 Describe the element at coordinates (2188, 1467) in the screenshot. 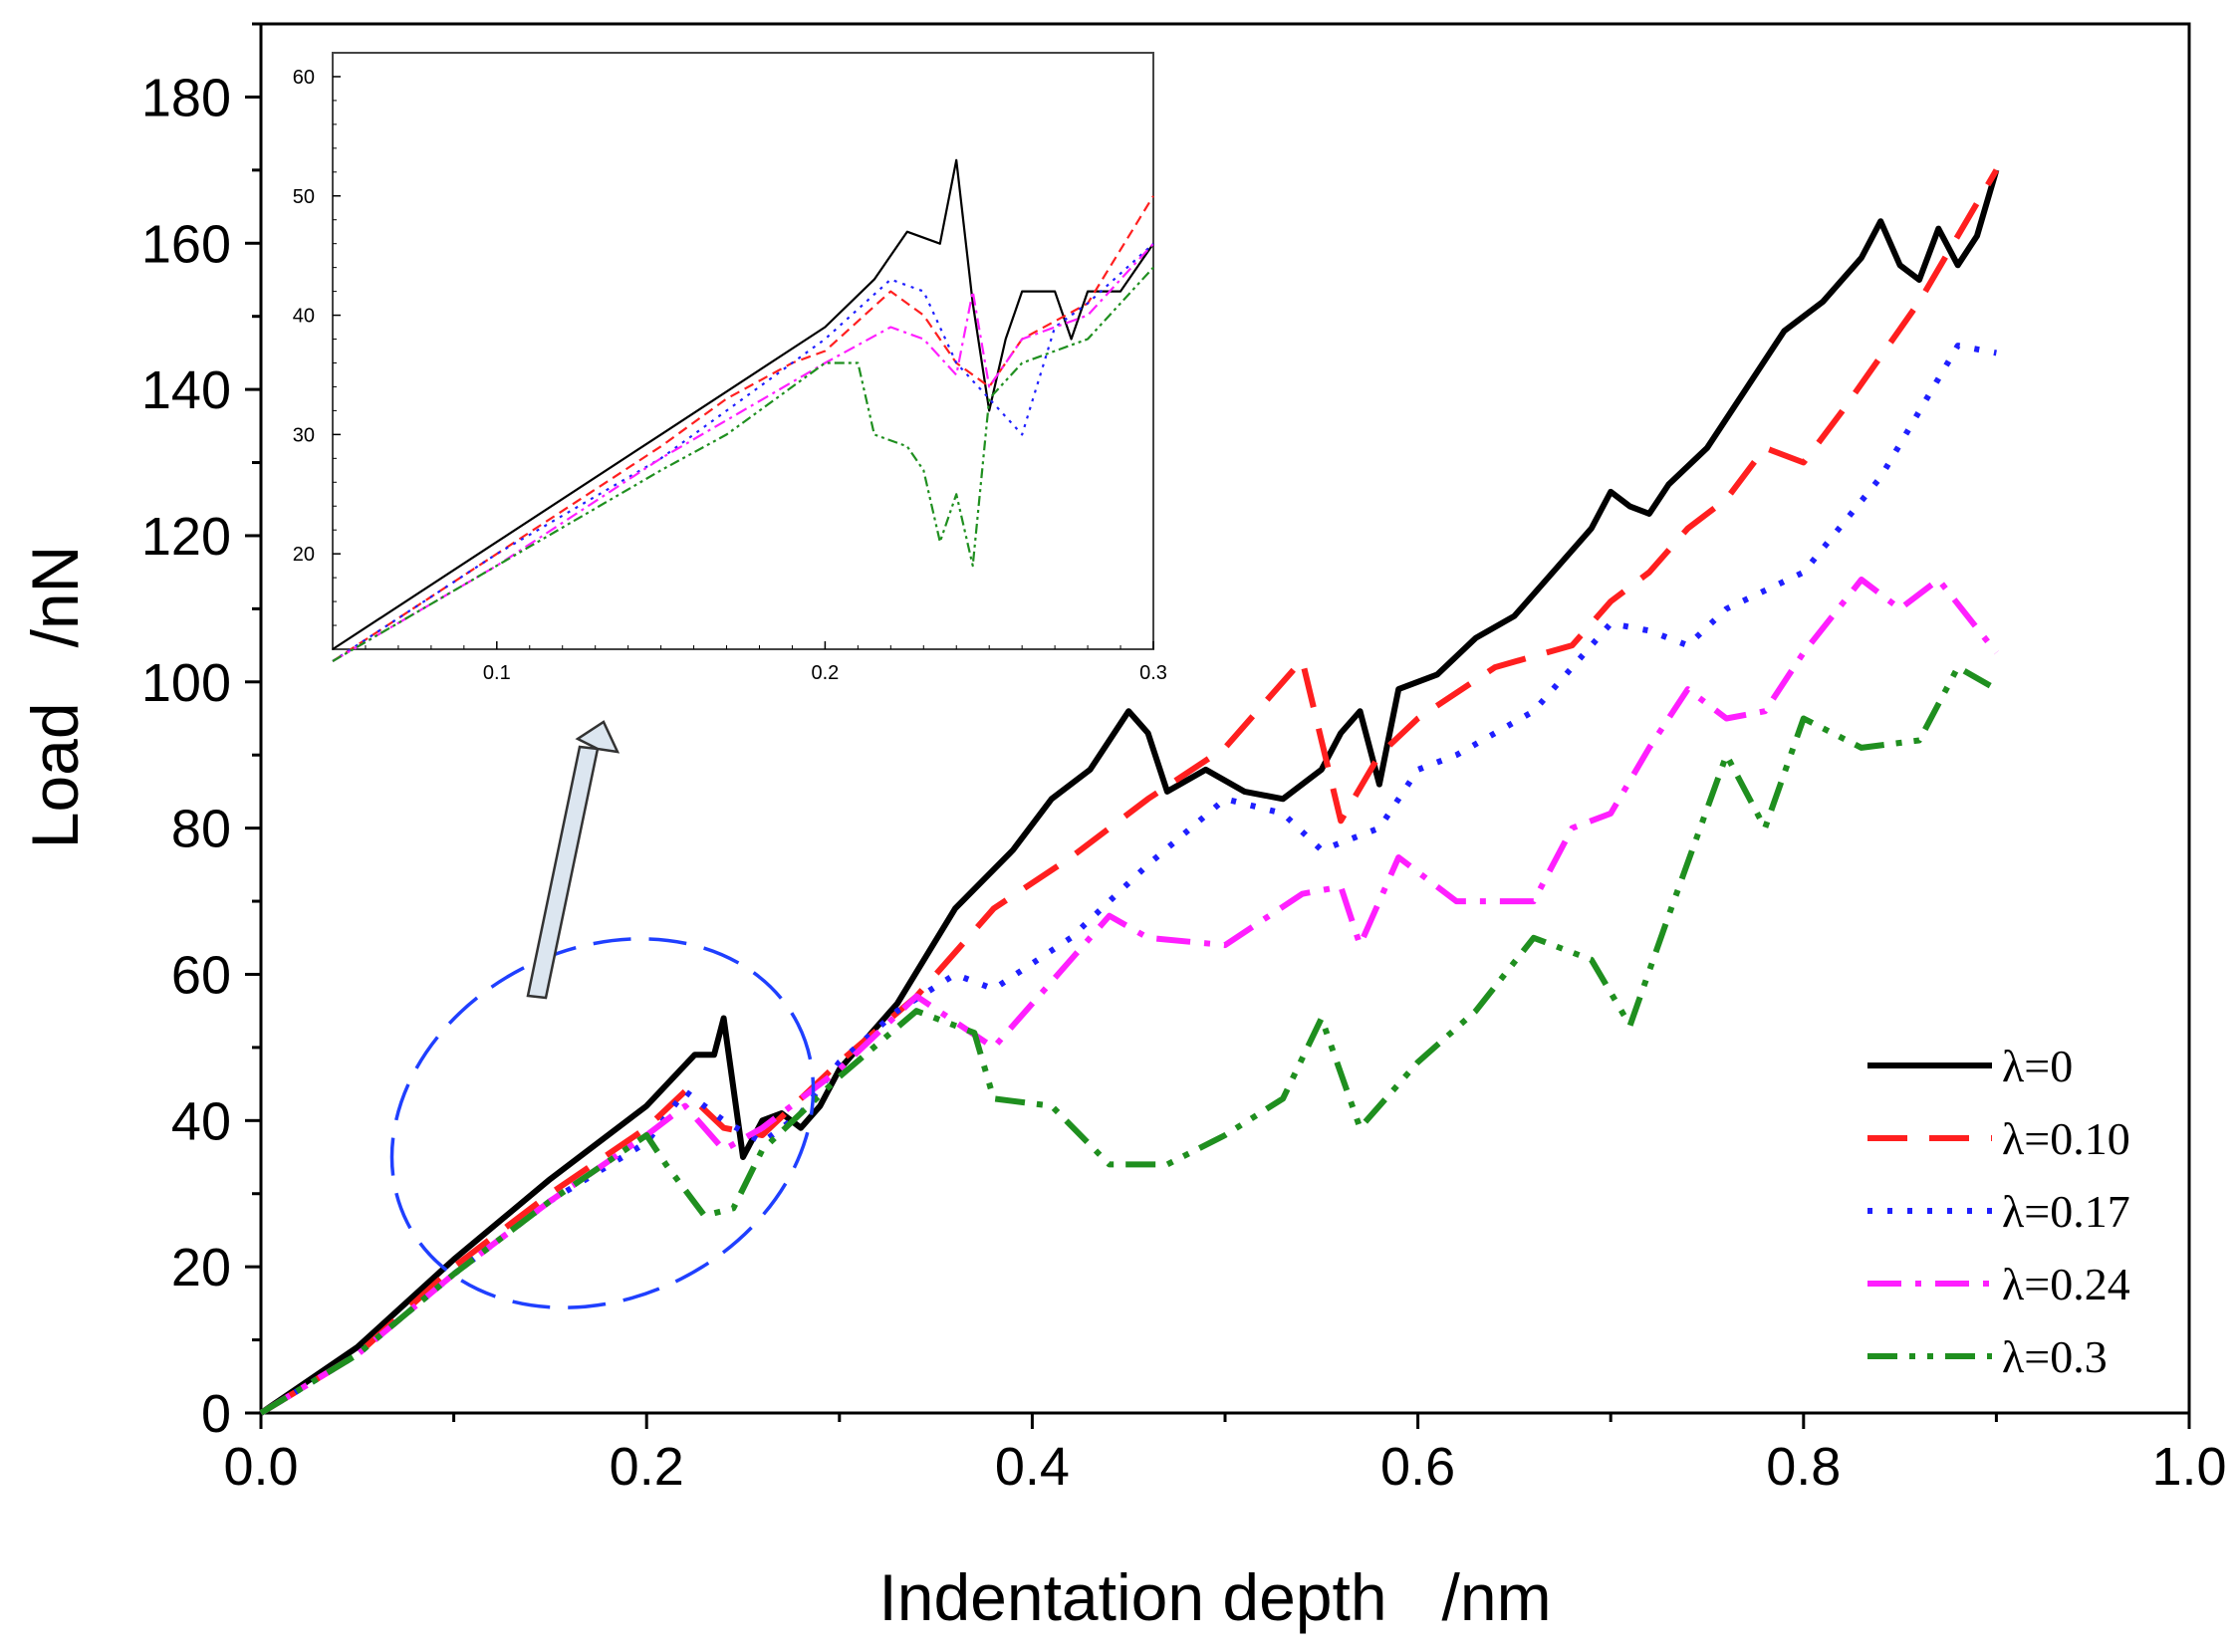

I see `x-tick-label: 1.0` at that location.